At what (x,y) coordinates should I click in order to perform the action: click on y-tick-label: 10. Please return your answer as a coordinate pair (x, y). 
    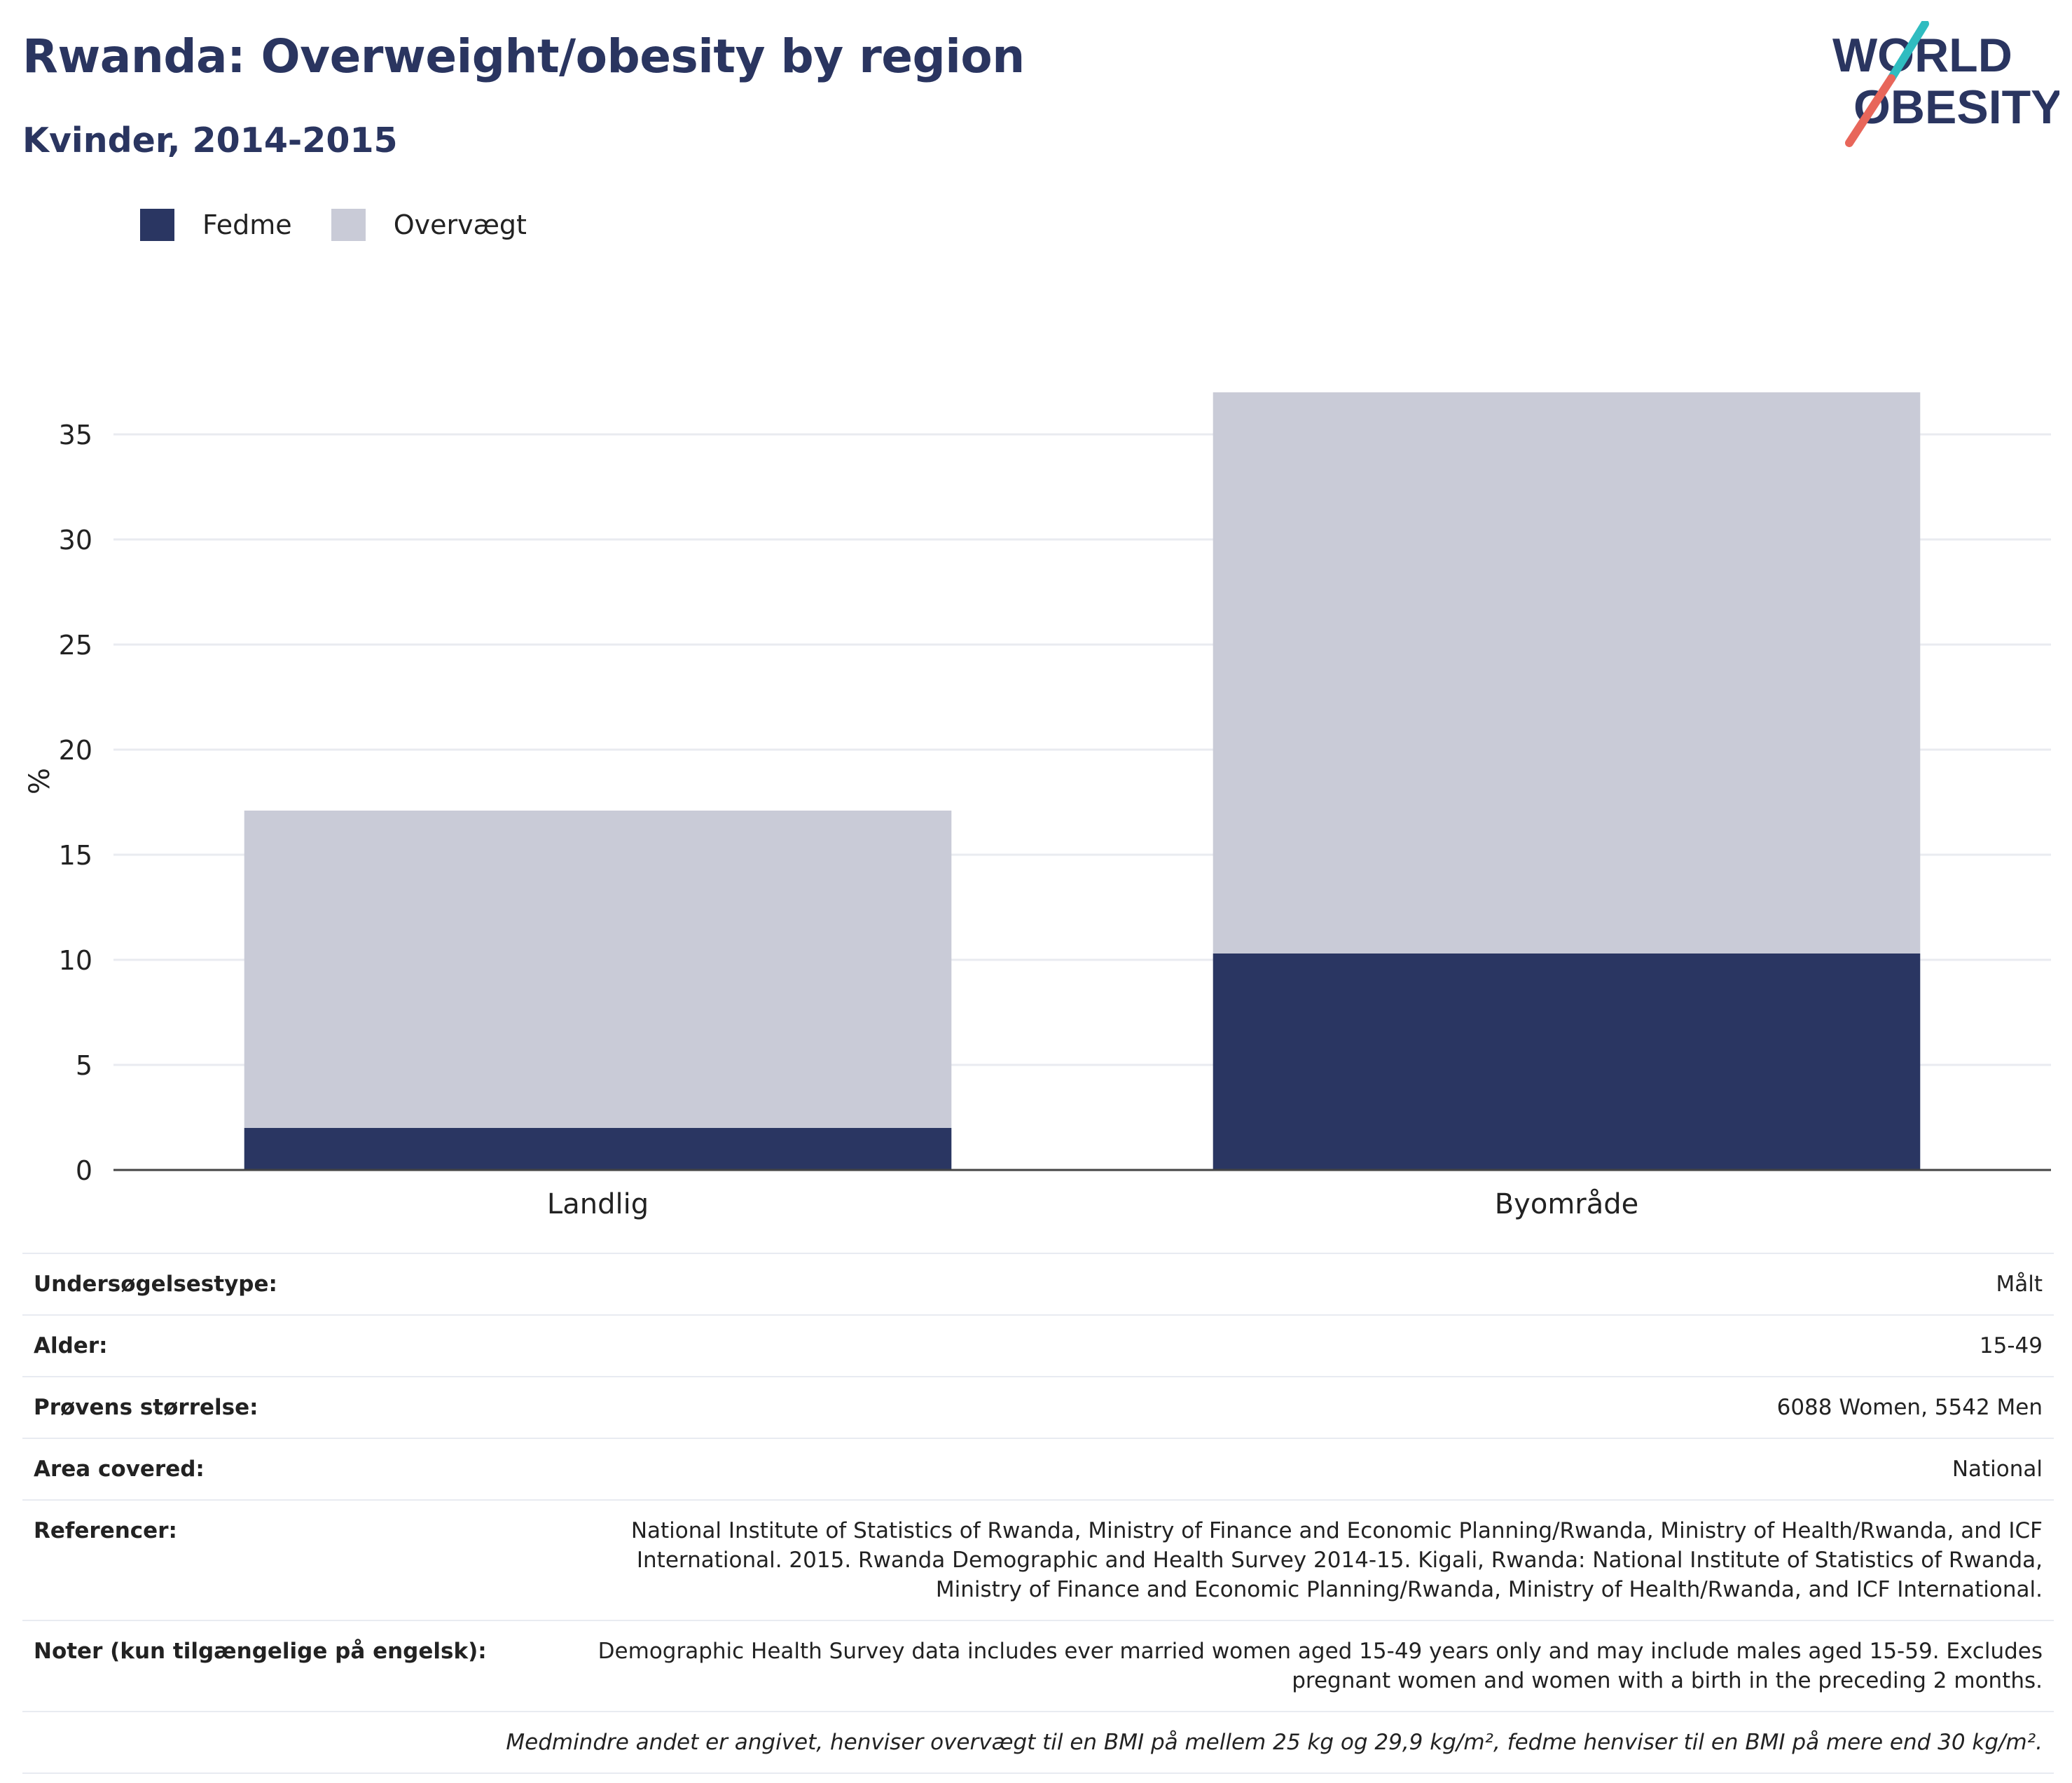
    Looking at the image, I should click on (76, 960).